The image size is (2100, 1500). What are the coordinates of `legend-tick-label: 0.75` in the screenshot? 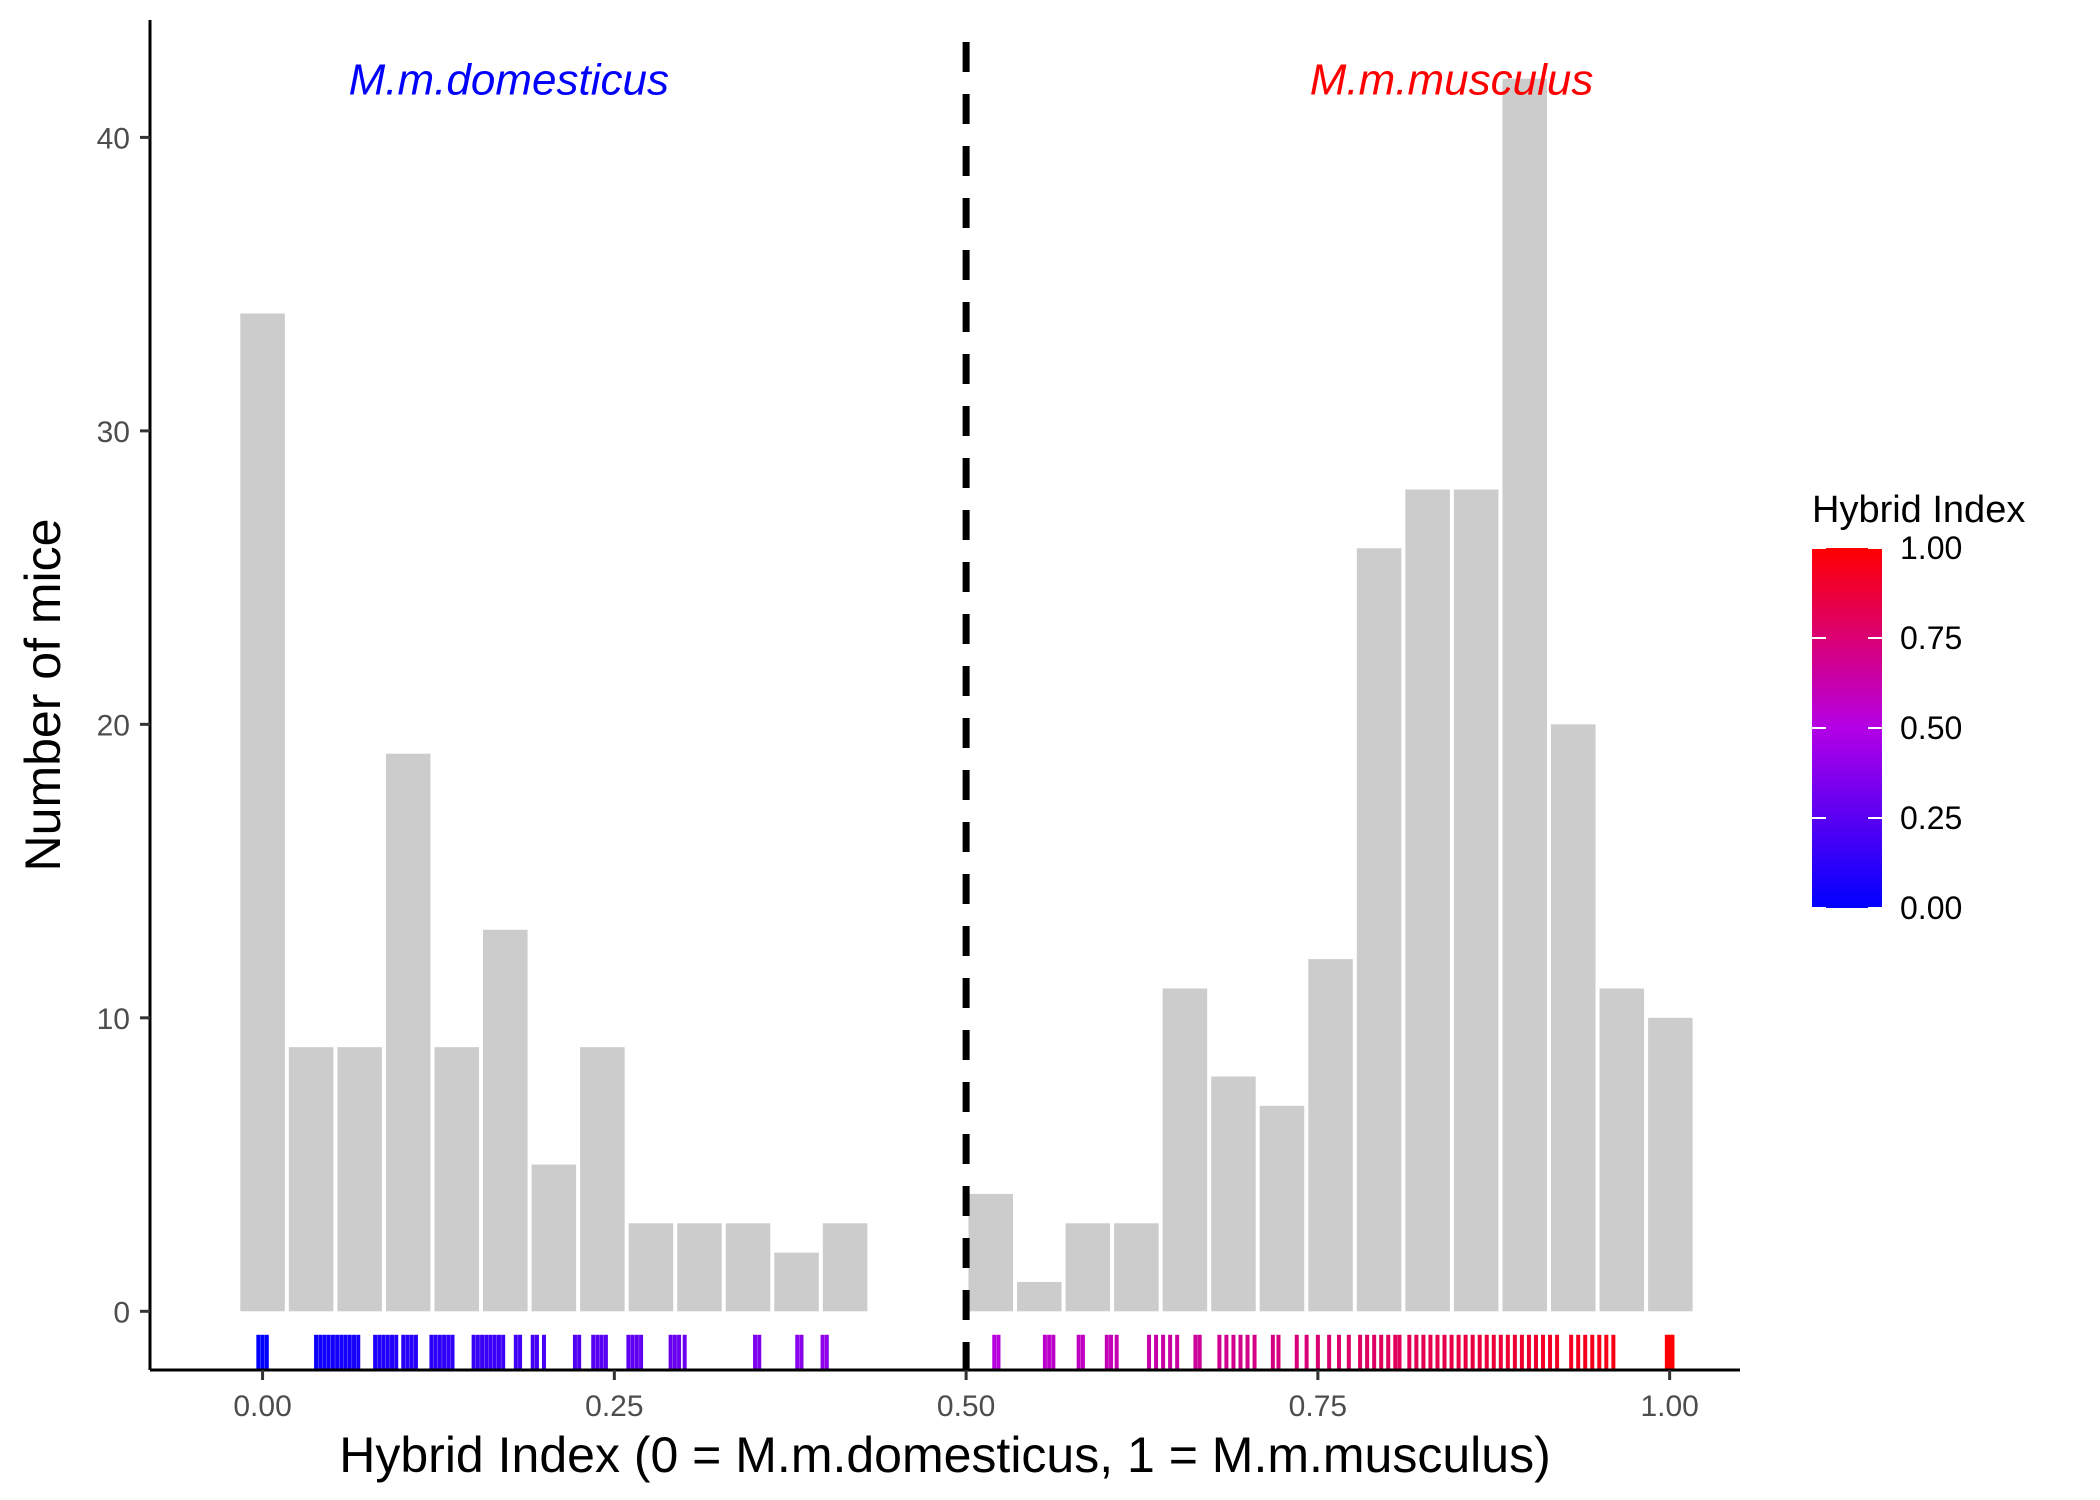 It's located at (1931, 638).